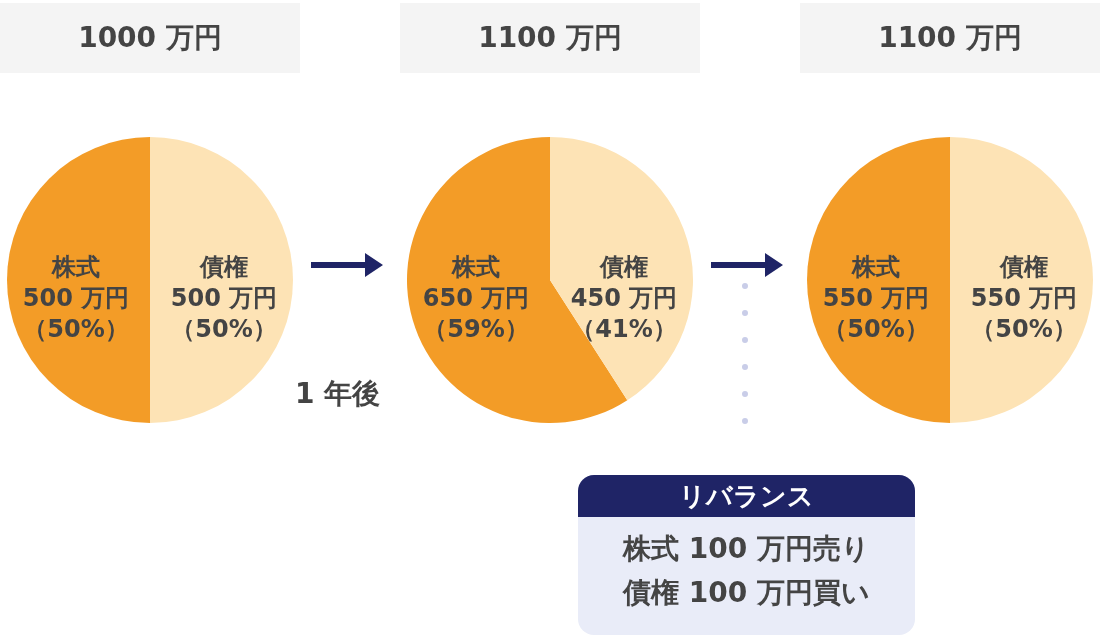 The height and width of the screenshot is (640, 1100). Describe the element at coordinates (746, 496) in the screenshot. I see `text: リバランス` at that location.